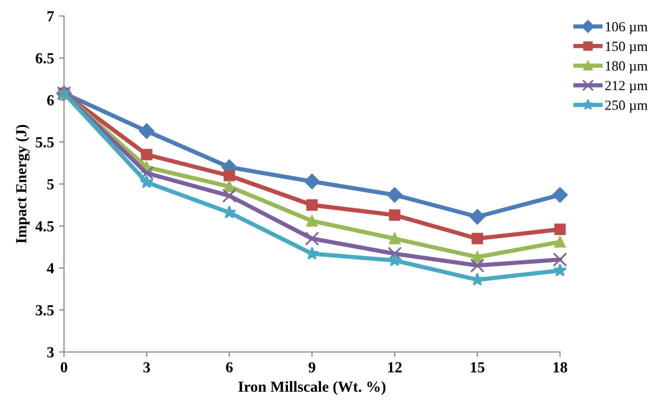  Describe the element at coordinates (44, 226) in the screenshot. I see `y-tick-label: 4.5` at that location.